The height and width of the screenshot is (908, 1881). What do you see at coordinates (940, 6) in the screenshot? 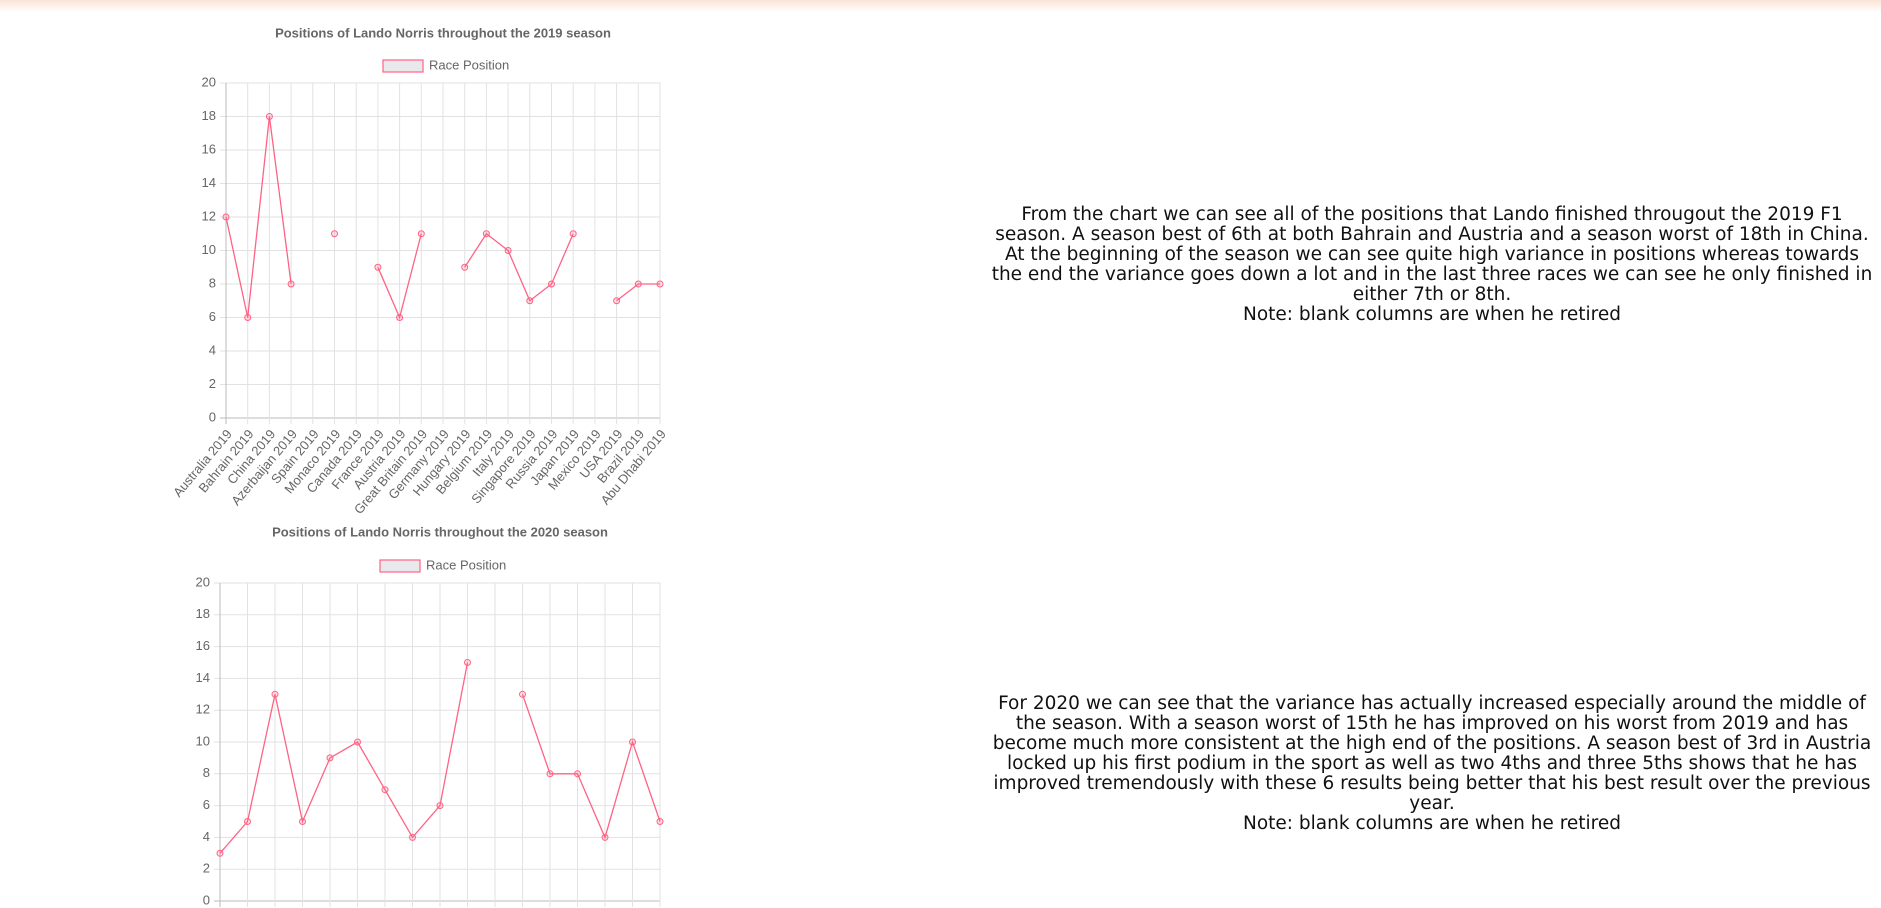
I see `top-band` at bounding box center [940, 6].